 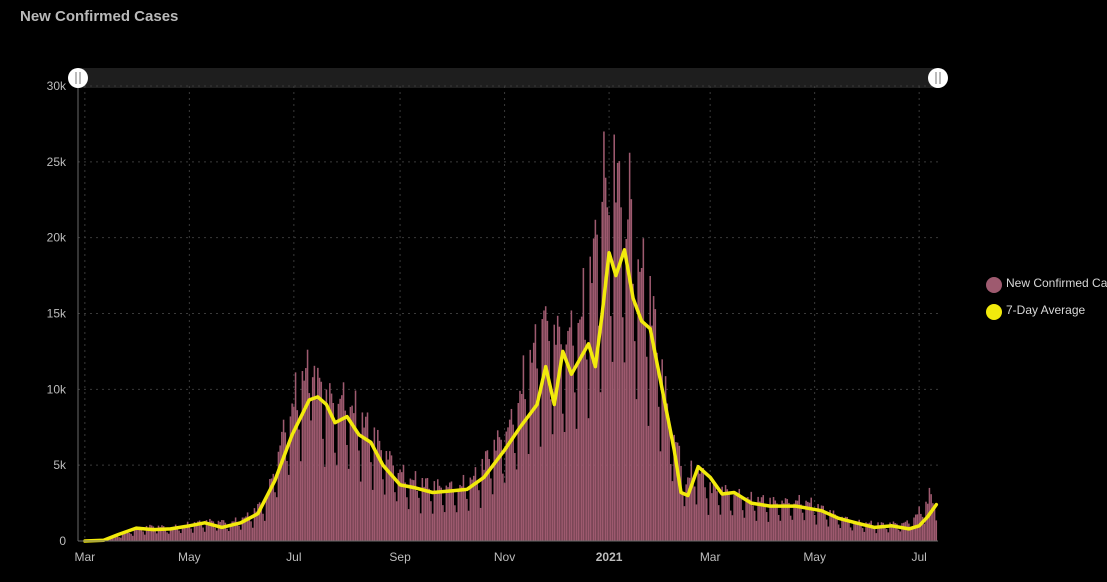 I want to click on legend-item-seven-day-average: 7-Day Average, so click(x=1046, y=311).